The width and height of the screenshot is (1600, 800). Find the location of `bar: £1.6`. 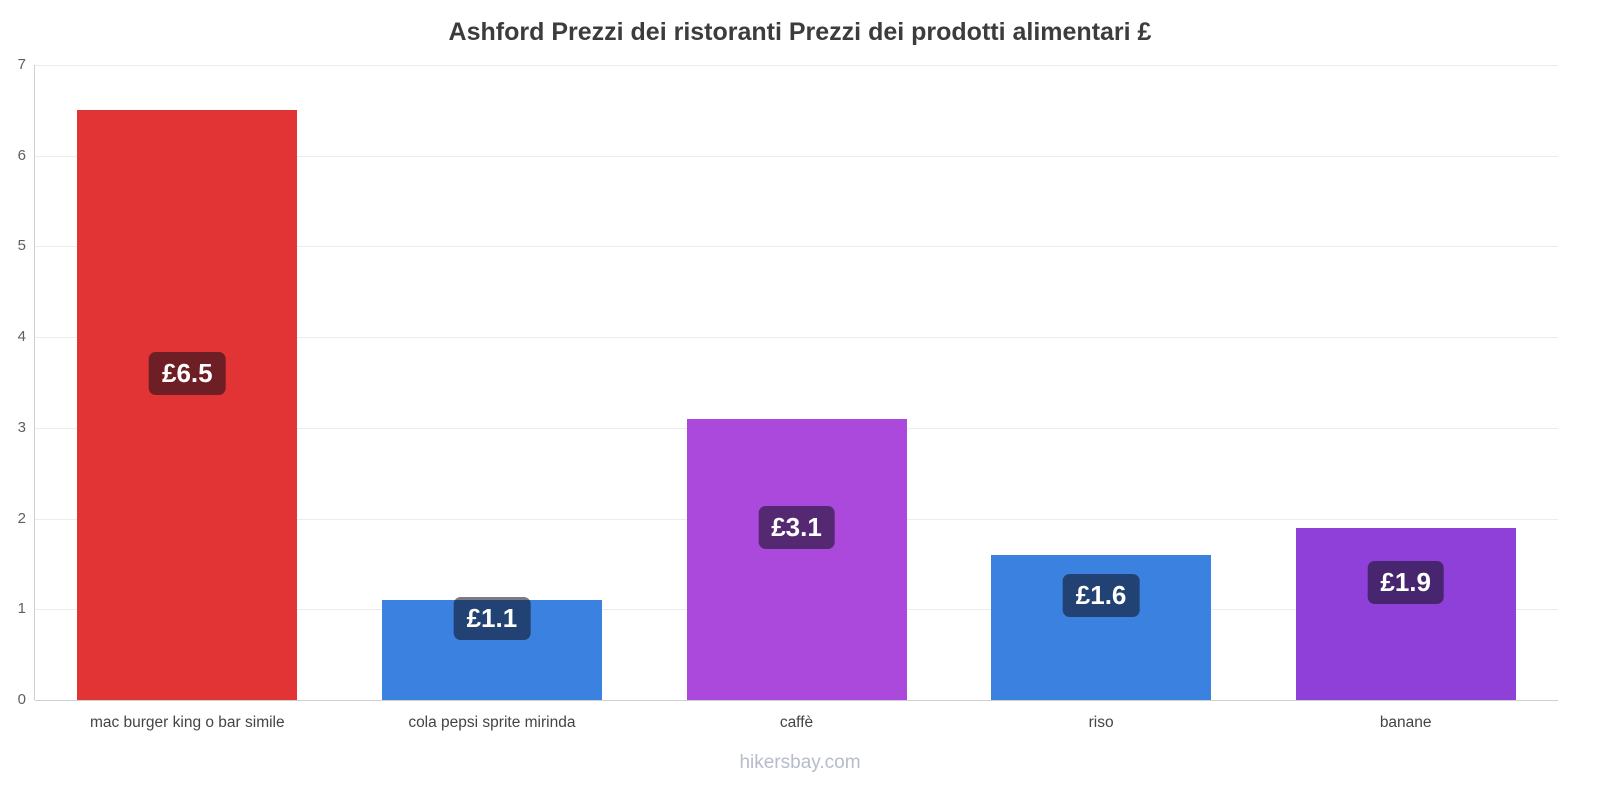

bar: £1.6 is located at coordinates (1101, 627).